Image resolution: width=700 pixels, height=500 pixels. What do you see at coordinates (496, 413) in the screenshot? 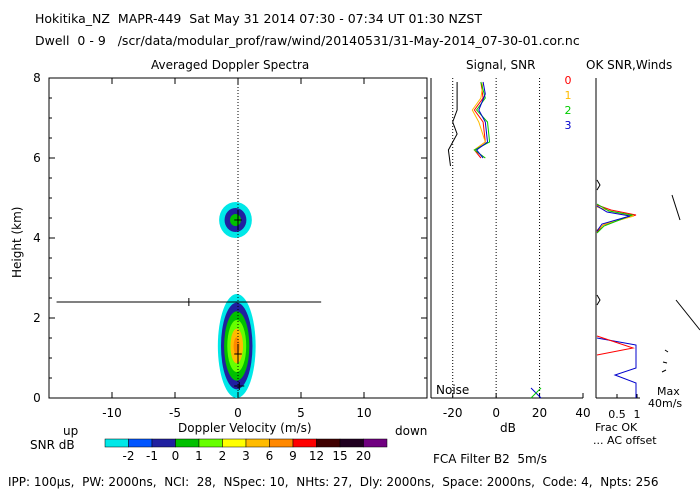
I see `snr-x-tick-label: 0` at bounding box center [496, 413].